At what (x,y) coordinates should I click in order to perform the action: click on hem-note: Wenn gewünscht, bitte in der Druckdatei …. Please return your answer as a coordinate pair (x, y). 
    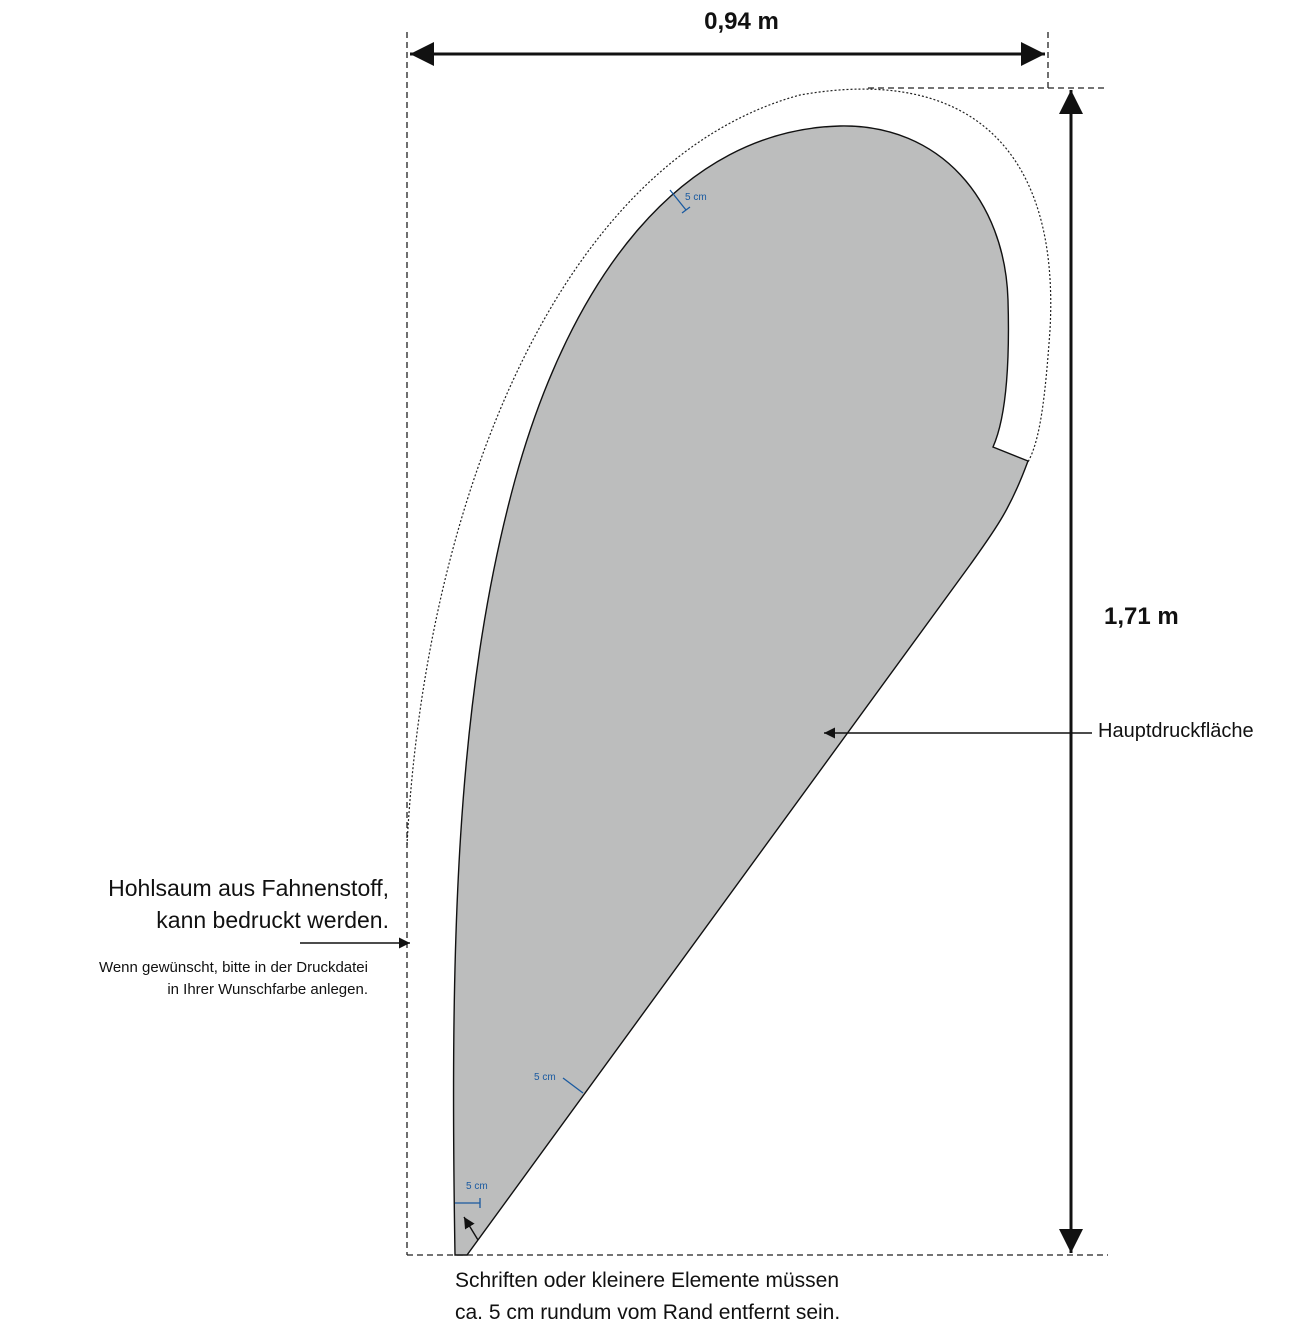
    Looking at the image, I should click on (233, 979).